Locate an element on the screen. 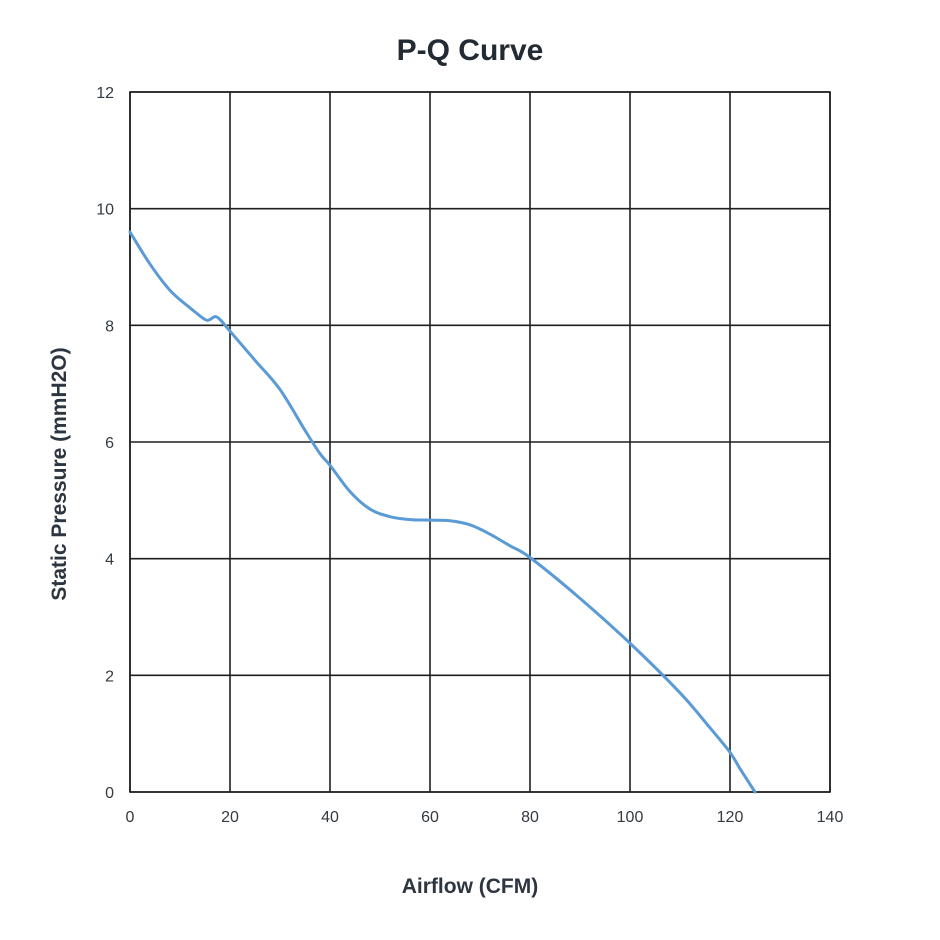  x-tick-label: 40 is located at coordinates (330, 817).